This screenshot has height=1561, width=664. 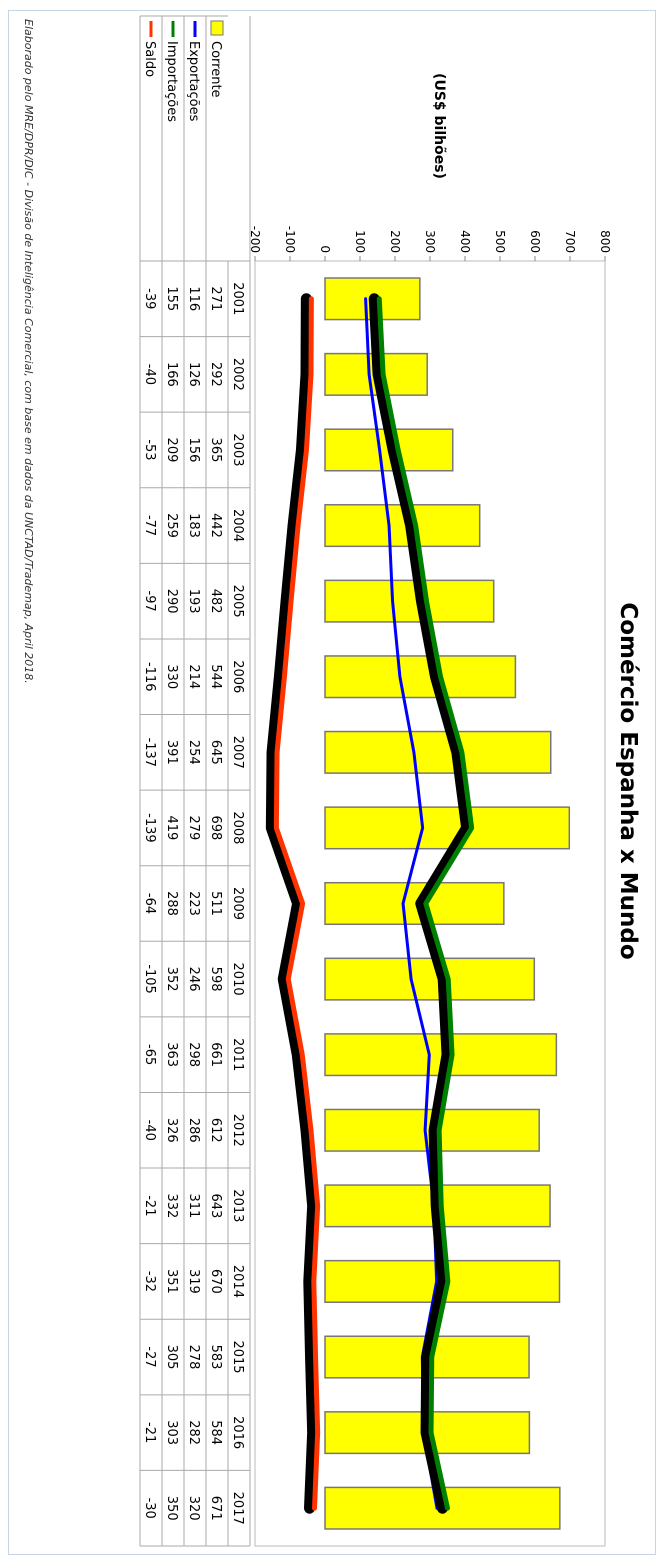 I want to click on table-value: 126, so click(x=193, y=374).